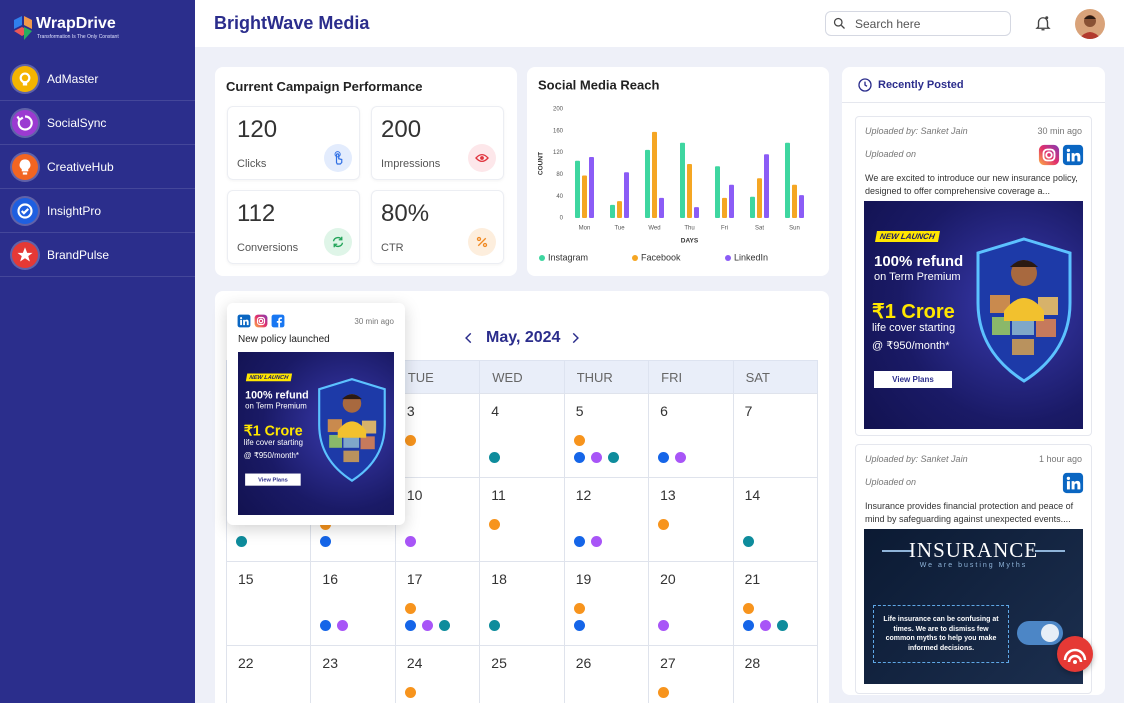 This screenshot has width=1124, height=703. Describe the element at coordinates (522, 519) in the screenshot. I see `calendar-day: 11` at that location.